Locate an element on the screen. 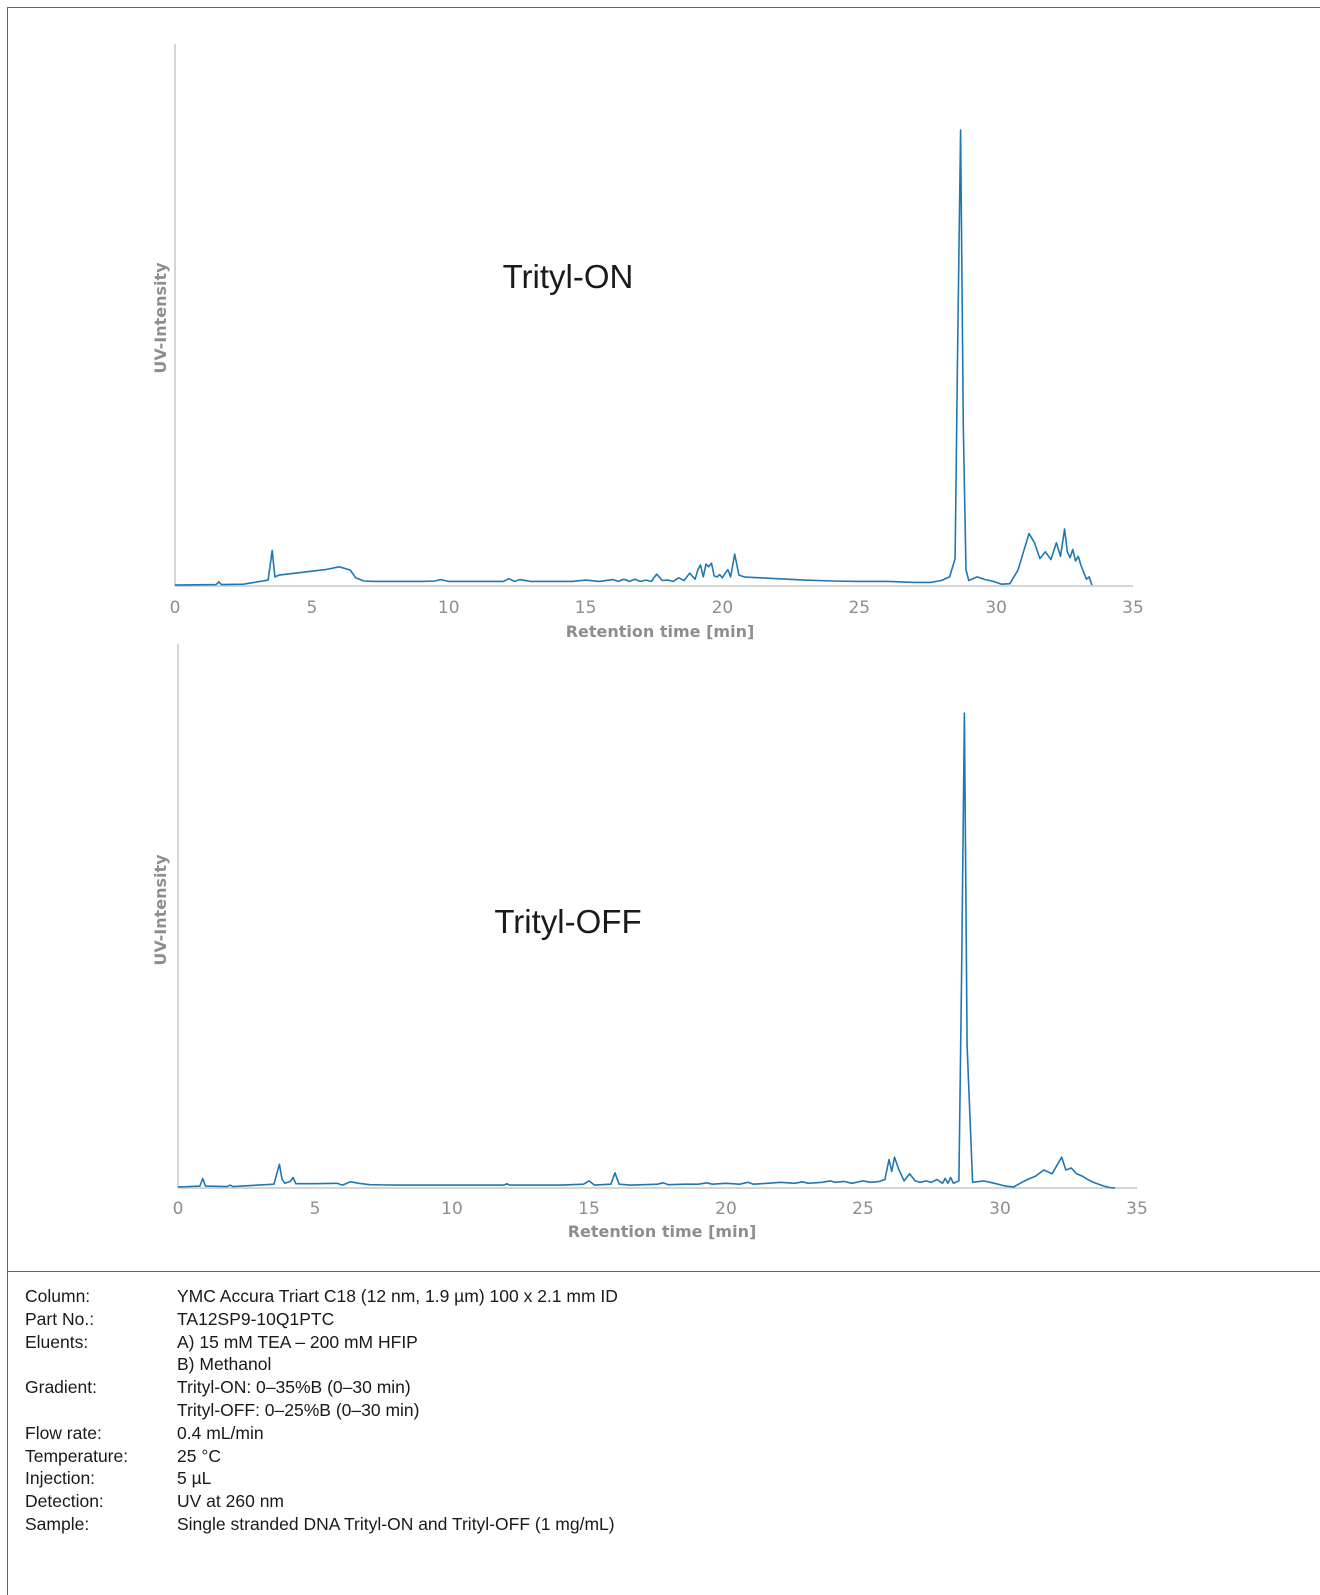 This screenshot has width=1320, height=1595. condition-label: Temperature: is located at coordinates (77, 1455).